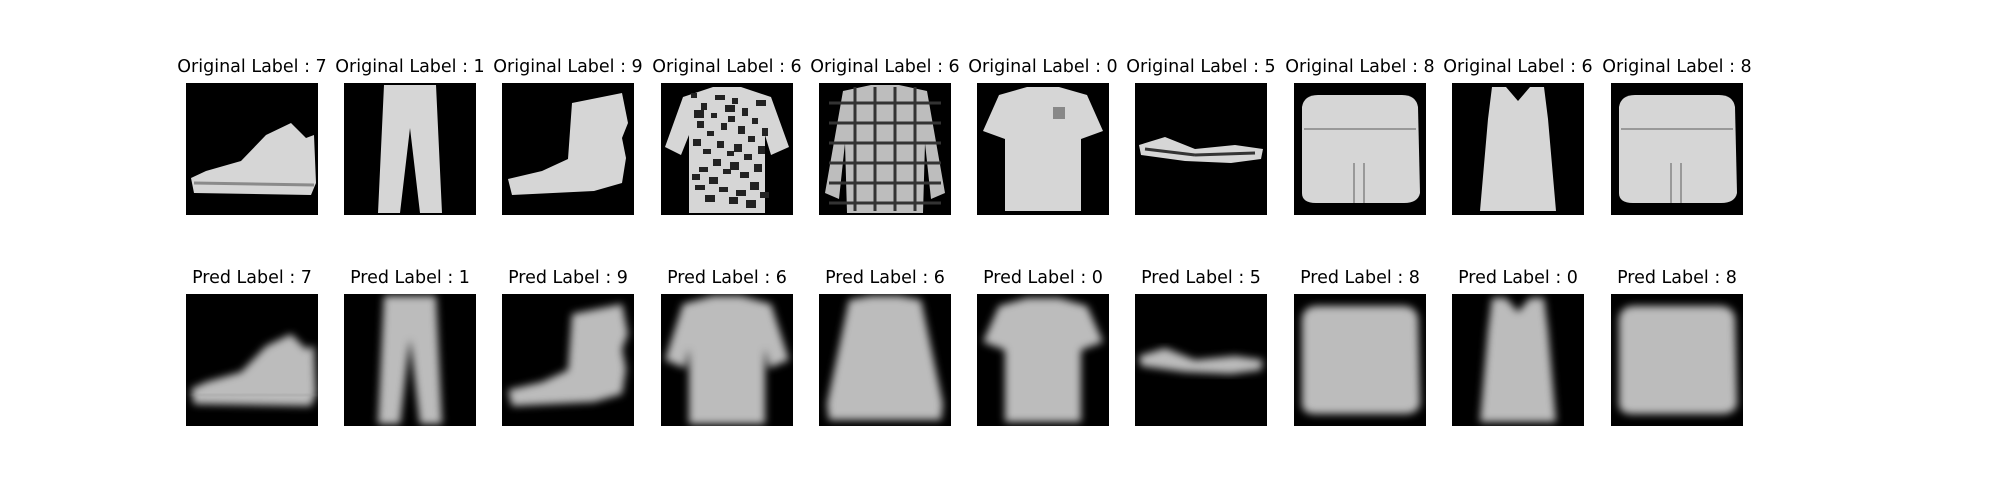 Image resolution: width=2000 pixels, height=500 pixels. Describe the element at coordinates (568, 149) in the screenshot. I see `original-image-ankle-boot` at that location.